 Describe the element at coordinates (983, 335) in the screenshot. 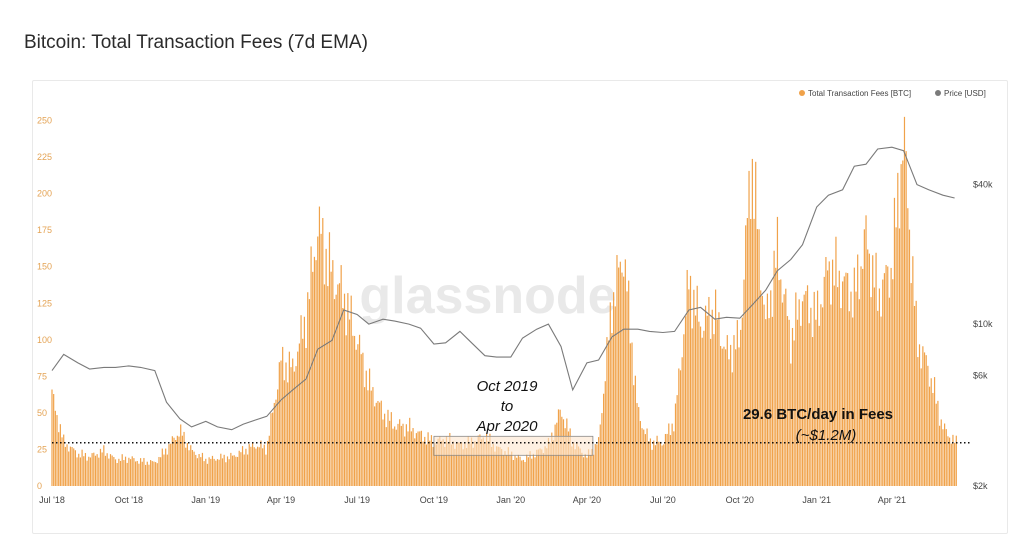

I see `right-axis: $2k $6k $10k $40k` at that location.